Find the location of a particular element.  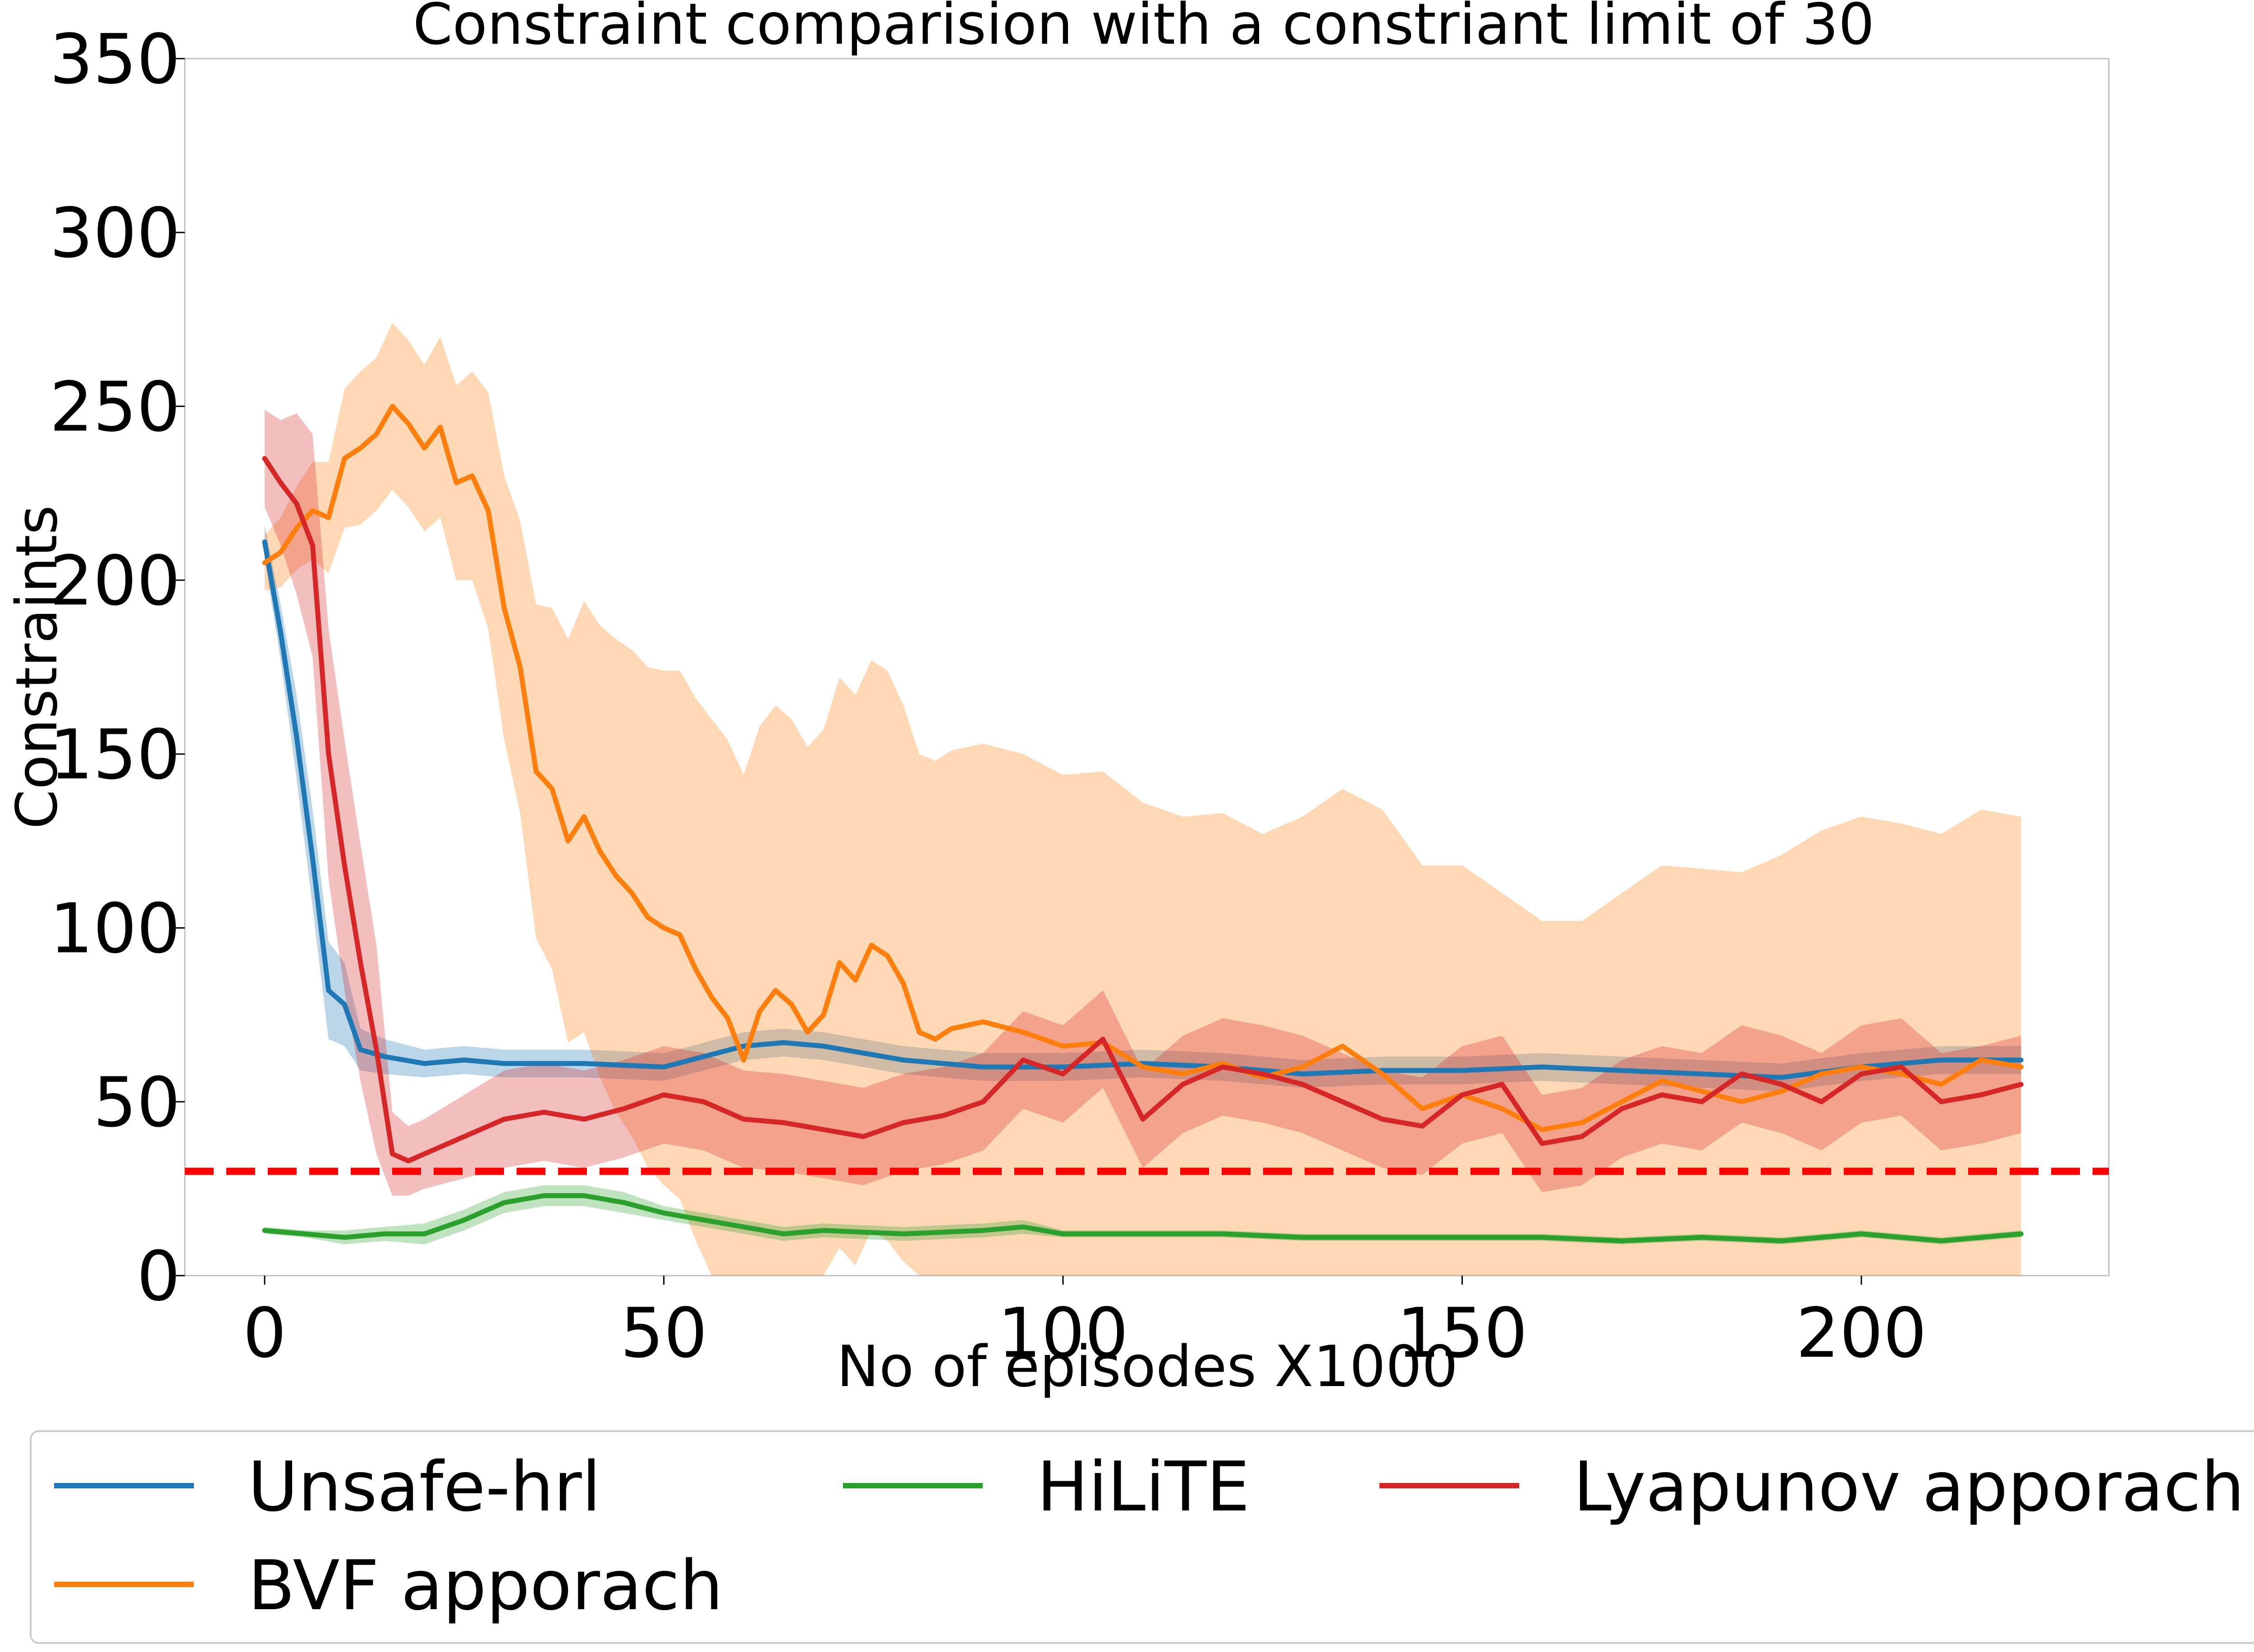

x-tick-label: 100 is located at coordinates (1063, 1333).